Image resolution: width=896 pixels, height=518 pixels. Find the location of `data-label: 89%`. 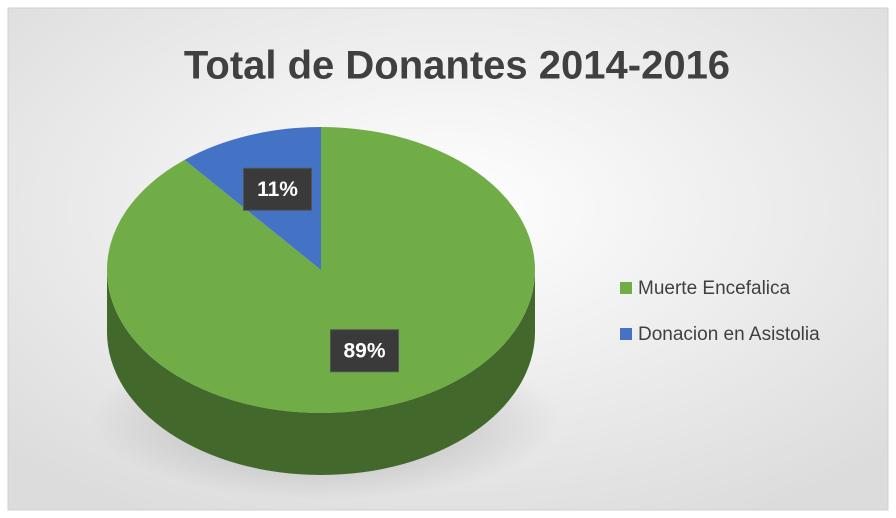

data-label: 89% is located at coordinates (364, 350).